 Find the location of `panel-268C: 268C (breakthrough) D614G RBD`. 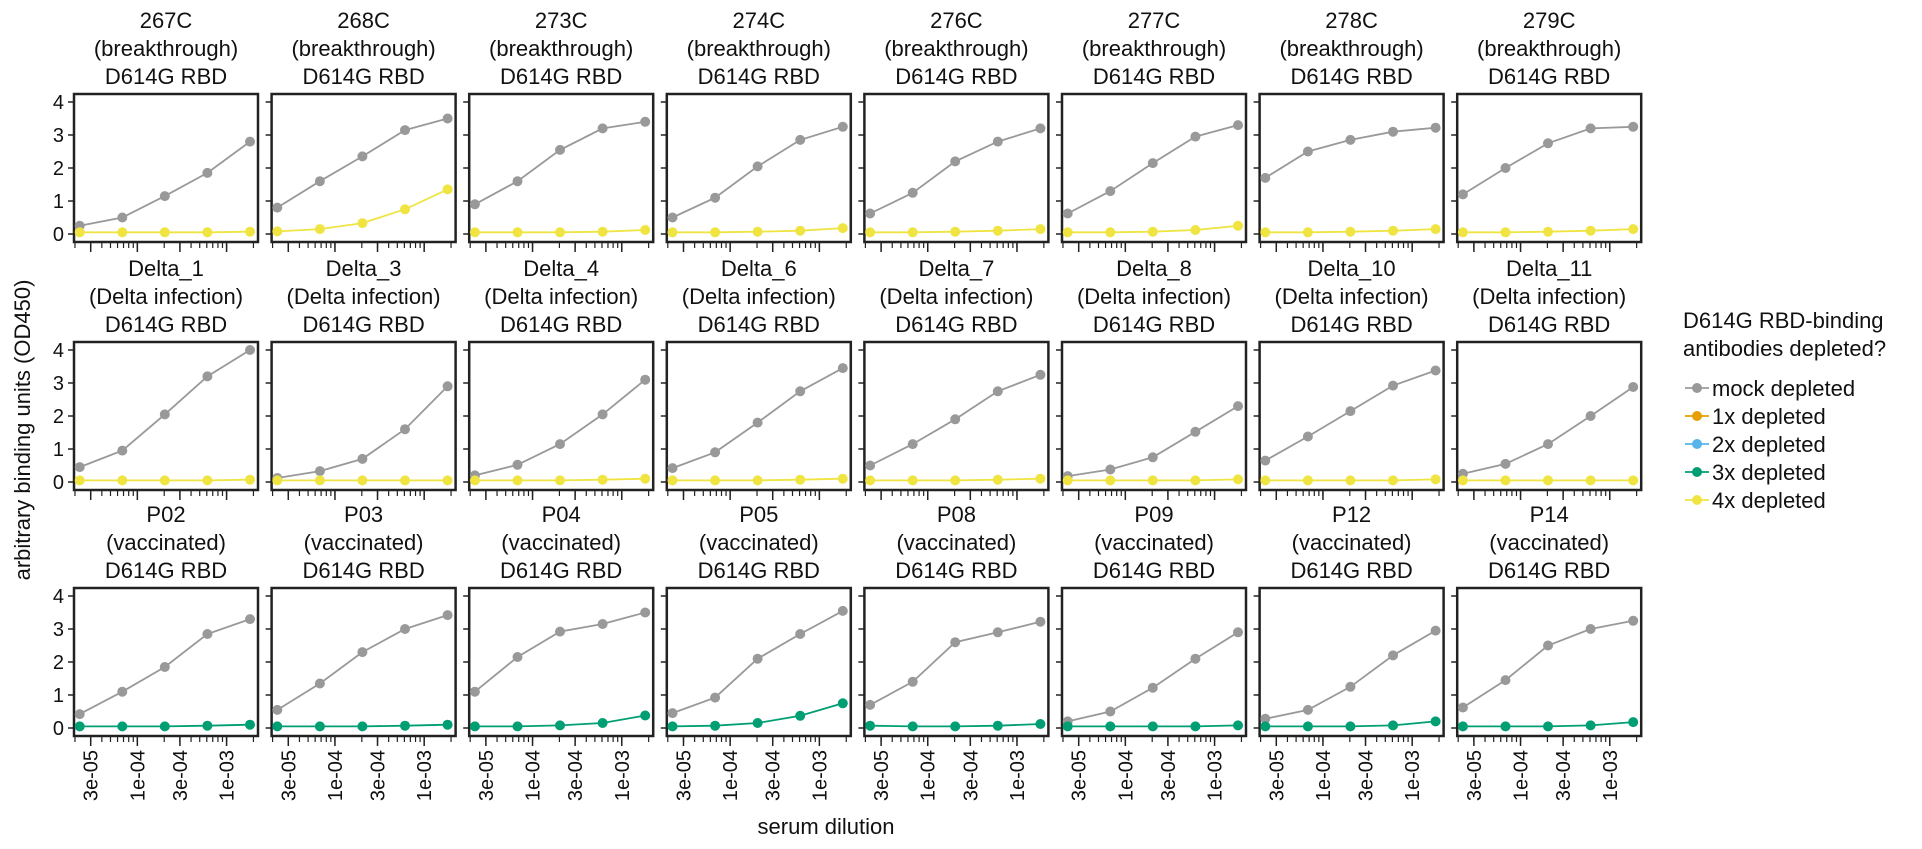

panel-268C: 268C (breakthrough) D614G RBD is located at coordinates (361, 130).